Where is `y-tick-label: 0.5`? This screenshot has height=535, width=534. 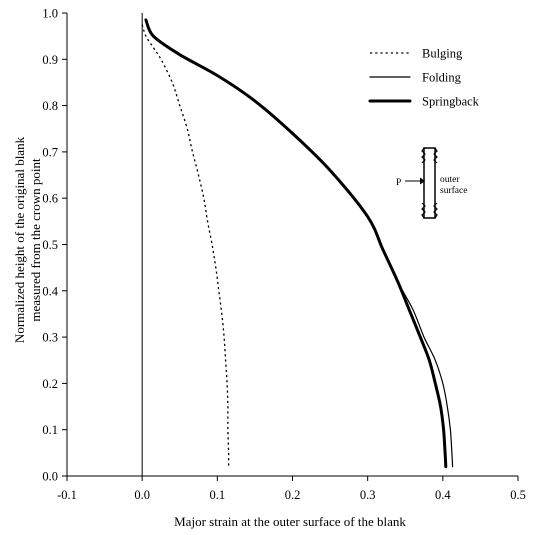 y-tick-label: 0.5 is located at coordinates (50, 245).